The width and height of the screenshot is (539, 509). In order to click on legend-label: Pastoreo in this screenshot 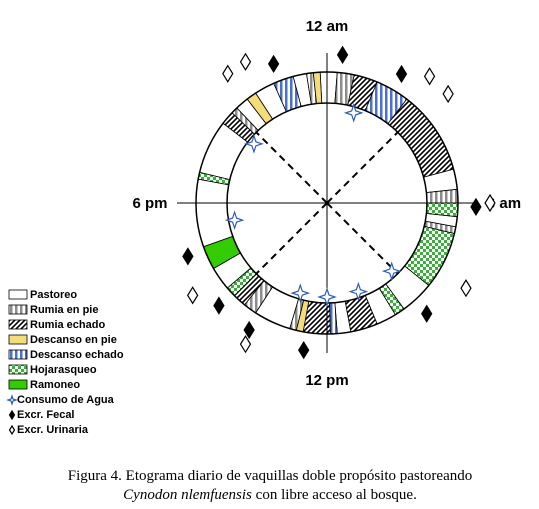, I will do `click(53, 295)`.